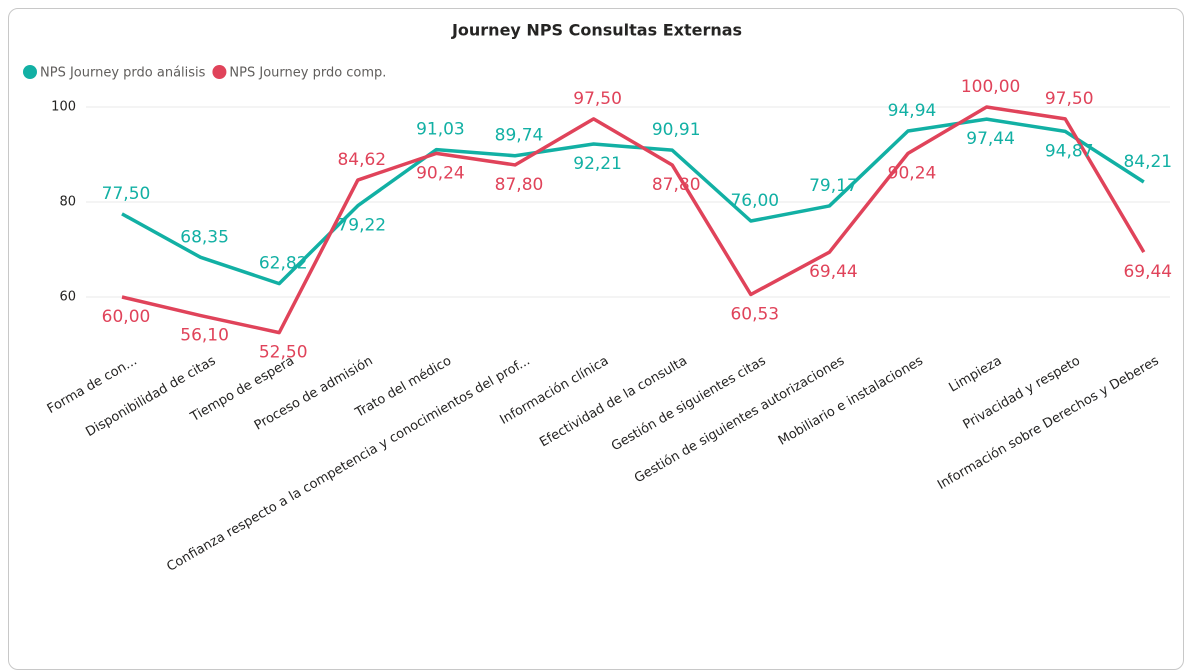  What do you see at coordinates (126, 317) in the screenshot?
I see `data-label: 60,00` at bounding box center [126, 317].